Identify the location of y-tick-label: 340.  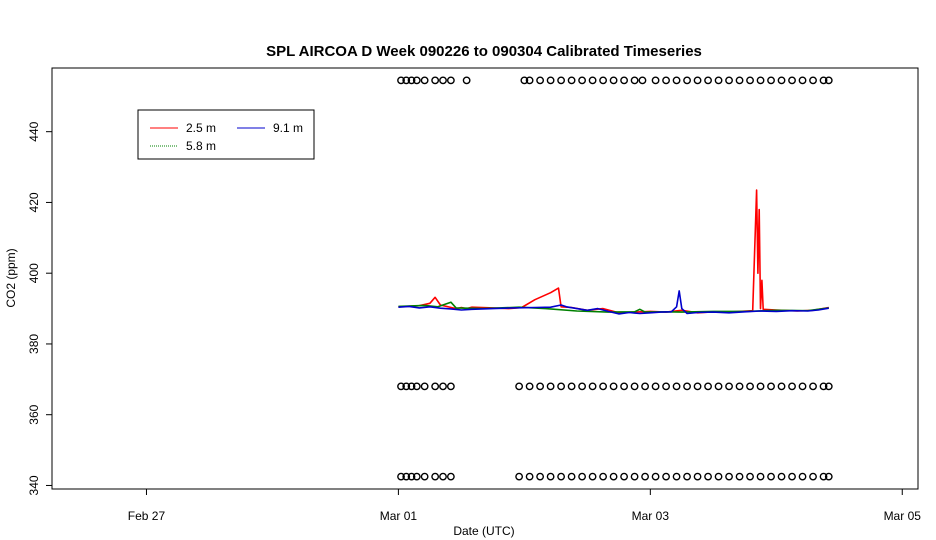
(34, 485).